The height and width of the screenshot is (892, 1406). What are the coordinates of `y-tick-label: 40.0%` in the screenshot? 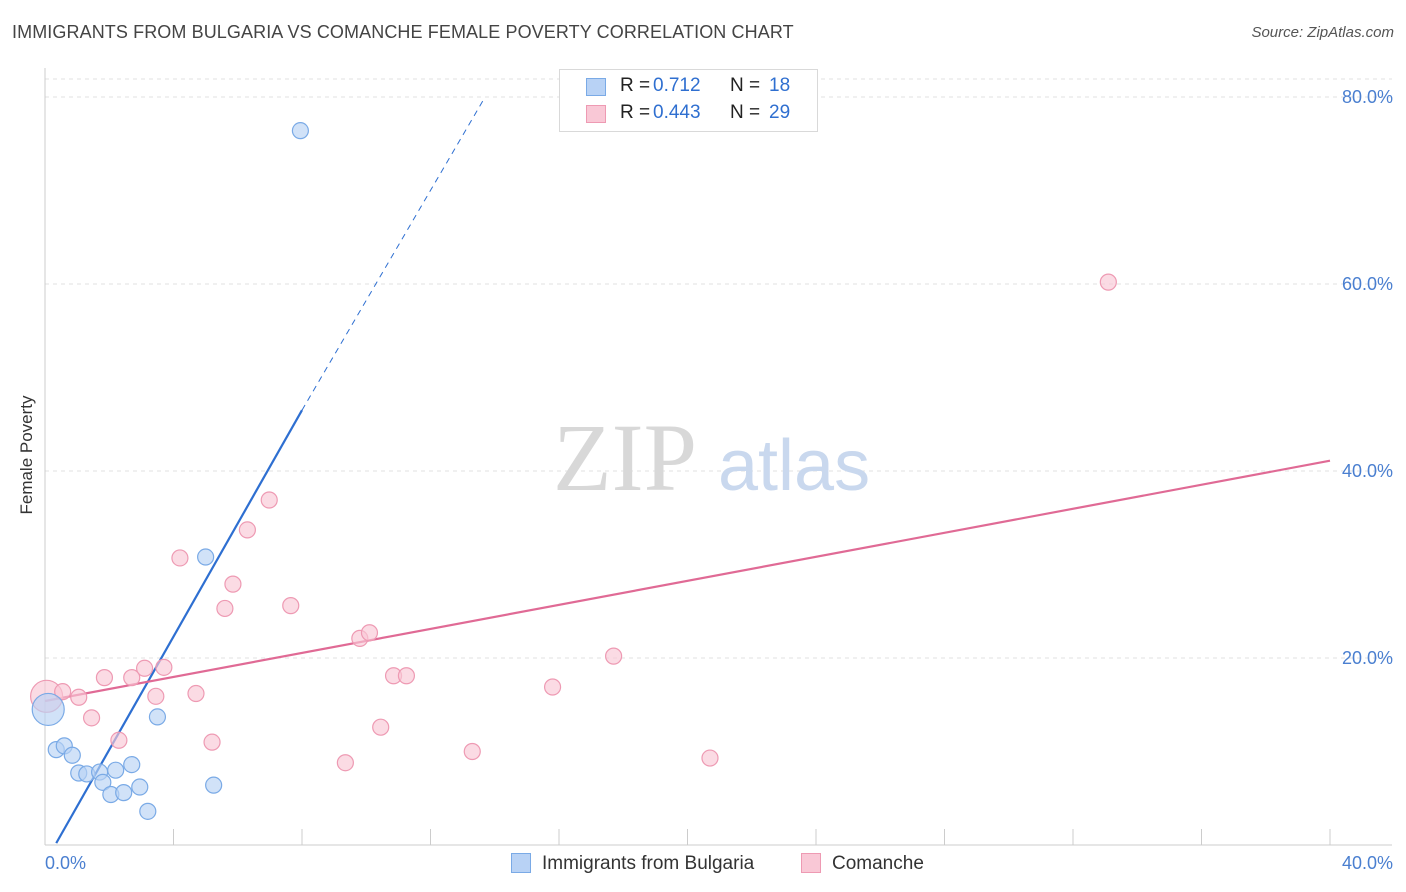 It's located at (1367, 471).